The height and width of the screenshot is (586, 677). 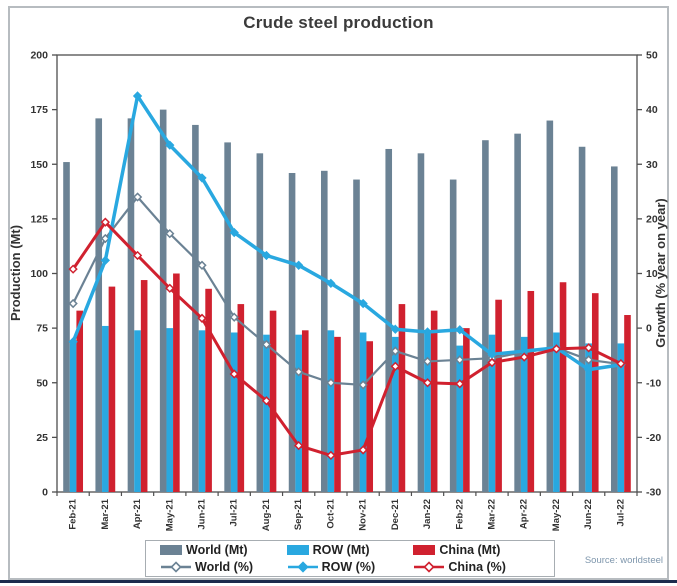 What do you see at coordinates (297, 550) in the screenshot?
I see `row-mt-swatch-icon` at bounding box center [297, 550].